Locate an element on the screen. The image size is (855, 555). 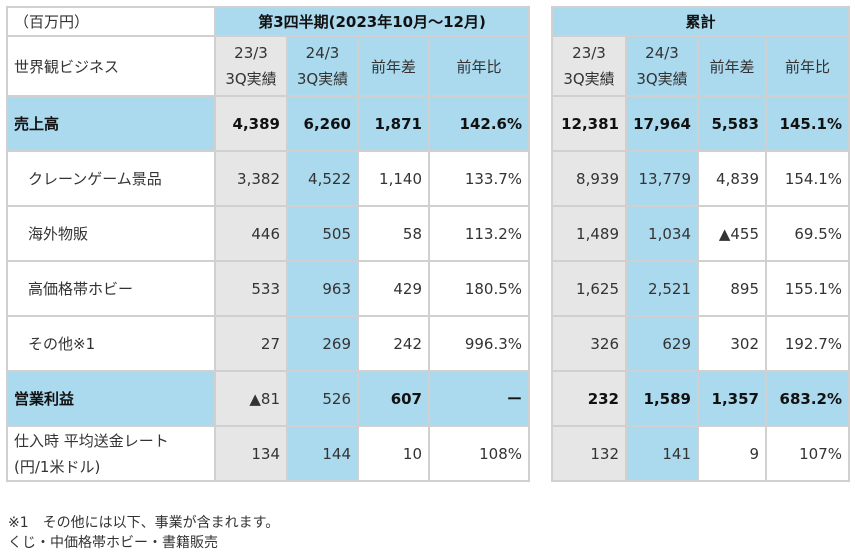
cell: 895 is located at coordinates (732, 288).